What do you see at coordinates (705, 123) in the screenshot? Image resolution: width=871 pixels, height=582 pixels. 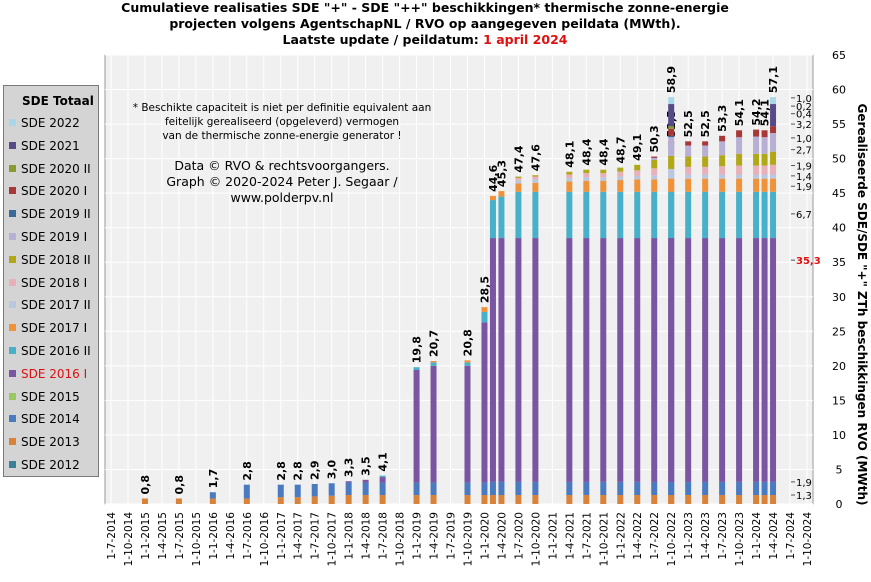 I see `bar-total-label: 52,5` at bounding box center [705, 123].